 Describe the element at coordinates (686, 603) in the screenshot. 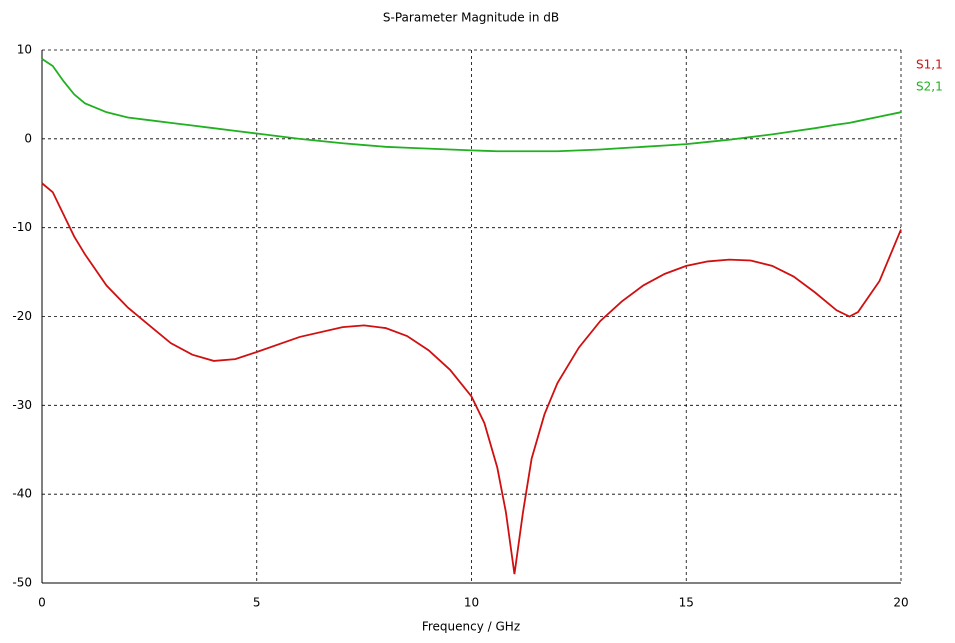

I see `x-tick-label: 15` at that location.